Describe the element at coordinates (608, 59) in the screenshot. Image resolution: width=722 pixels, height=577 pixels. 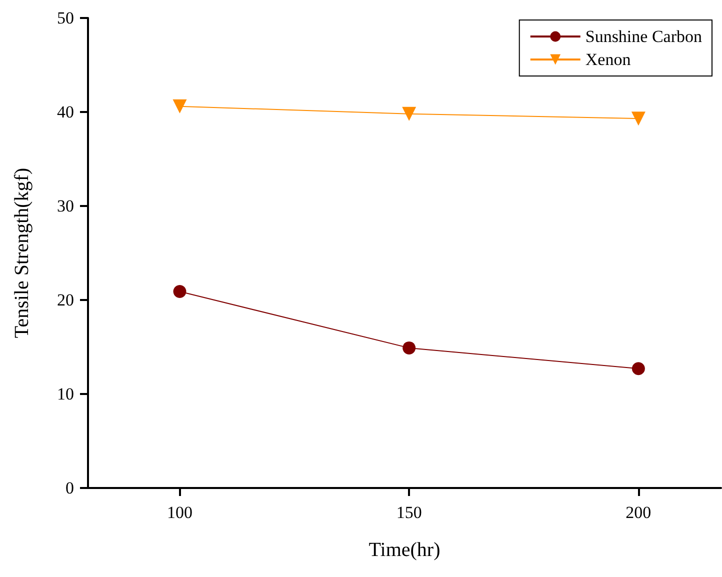
I see `legend-label: Xenon` at that location.